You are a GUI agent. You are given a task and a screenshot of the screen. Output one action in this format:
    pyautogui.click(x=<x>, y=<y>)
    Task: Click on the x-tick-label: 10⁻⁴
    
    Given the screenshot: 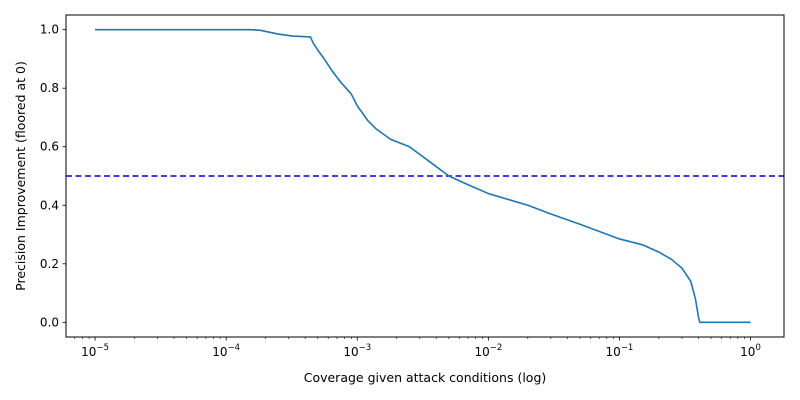 What is the action you would take?
    pyautogui.click(x=226, y=351)
    